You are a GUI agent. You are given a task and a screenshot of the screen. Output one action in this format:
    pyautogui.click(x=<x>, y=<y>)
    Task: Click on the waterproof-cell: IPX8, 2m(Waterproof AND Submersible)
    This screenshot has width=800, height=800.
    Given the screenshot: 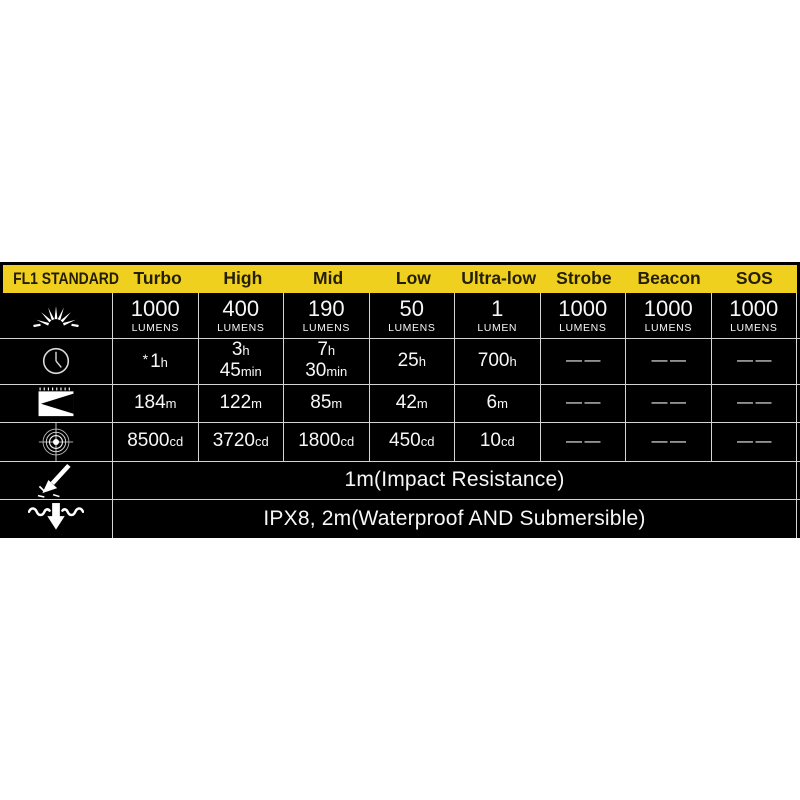 What is the action you would take?
    pyautogui.click(x=454, y=518)
    